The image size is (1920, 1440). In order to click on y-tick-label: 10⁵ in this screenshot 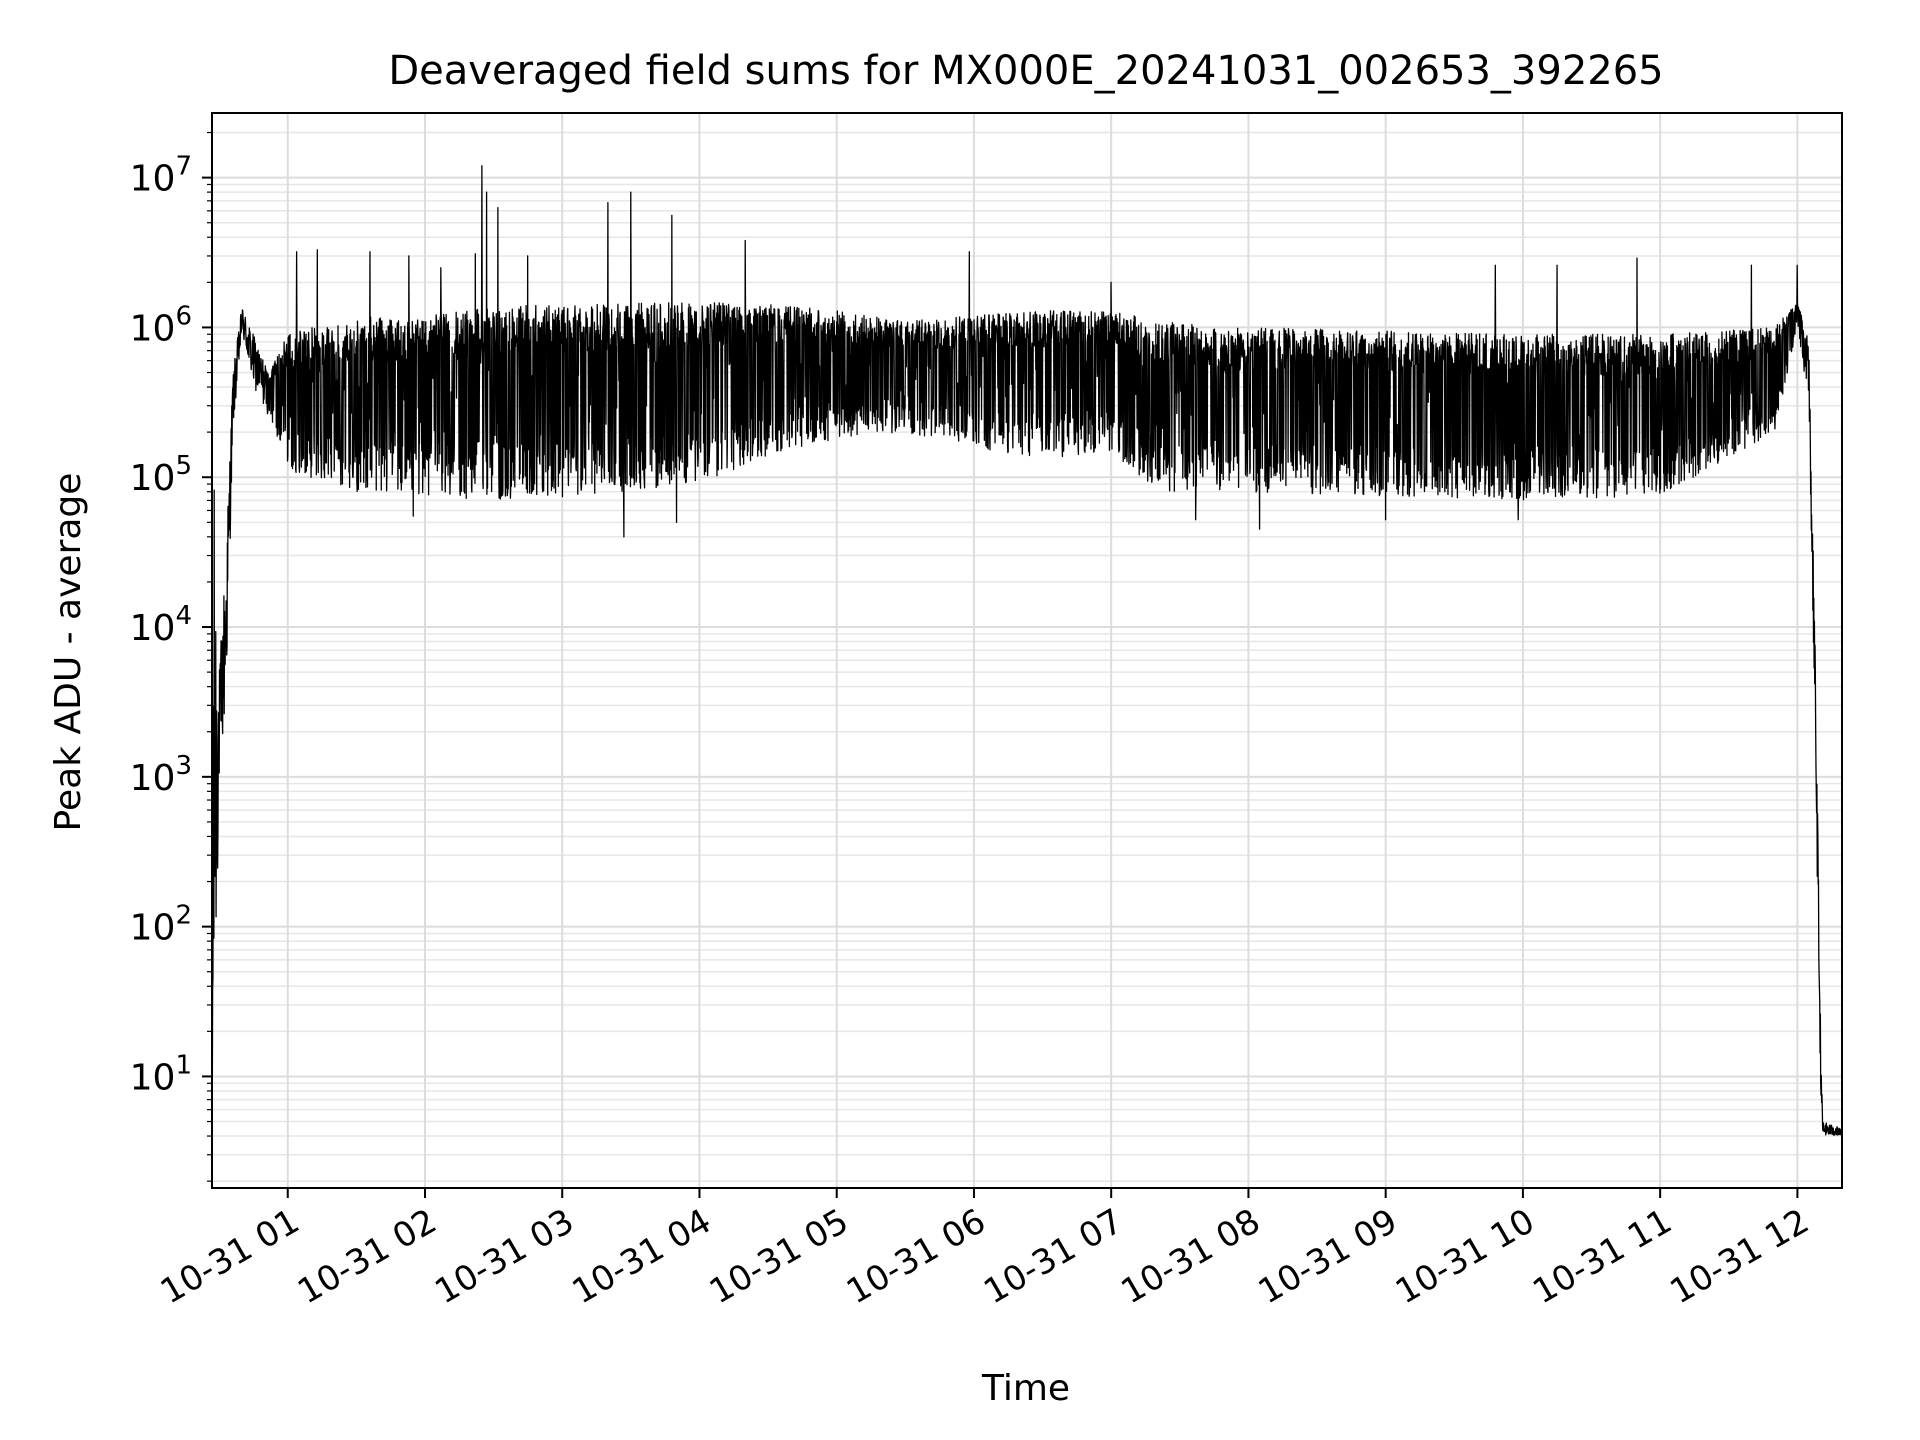, I will do `click(161, 475)`.